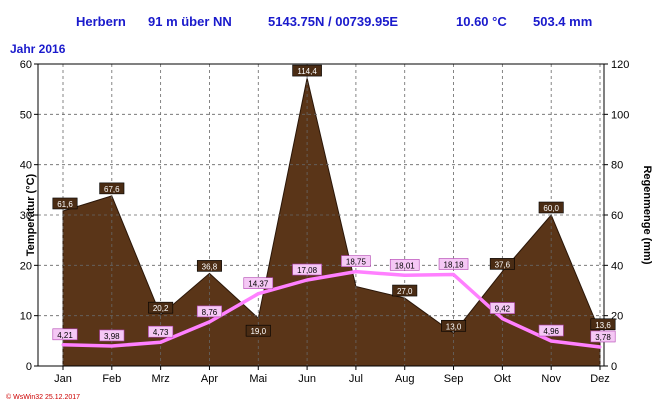 This screenshot has width=670, height=417. I want to click on right-axis-tick-label: 100, so click(620, 115).